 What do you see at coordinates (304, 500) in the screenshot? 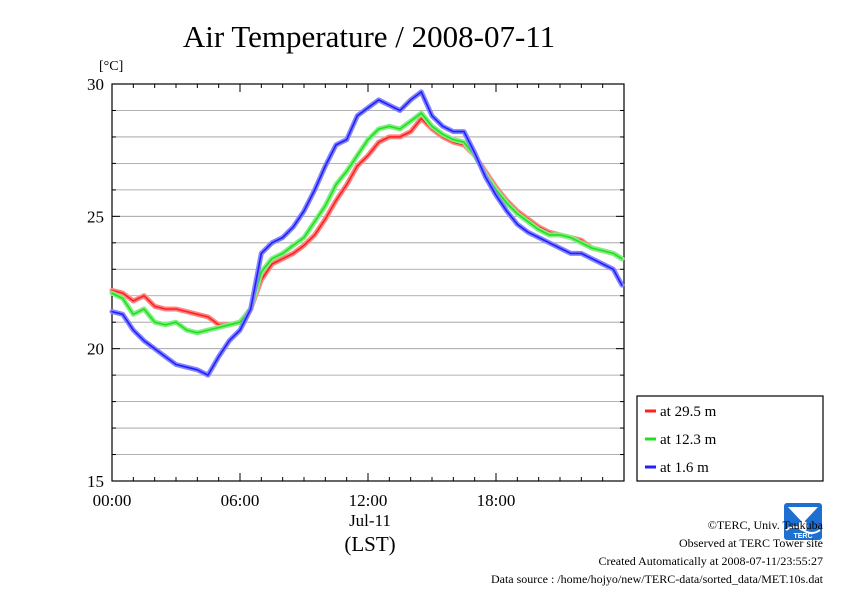
I see `x-tick-labels: 00:00 06:00 12:00 18:00` at bounding box center [304, 500].